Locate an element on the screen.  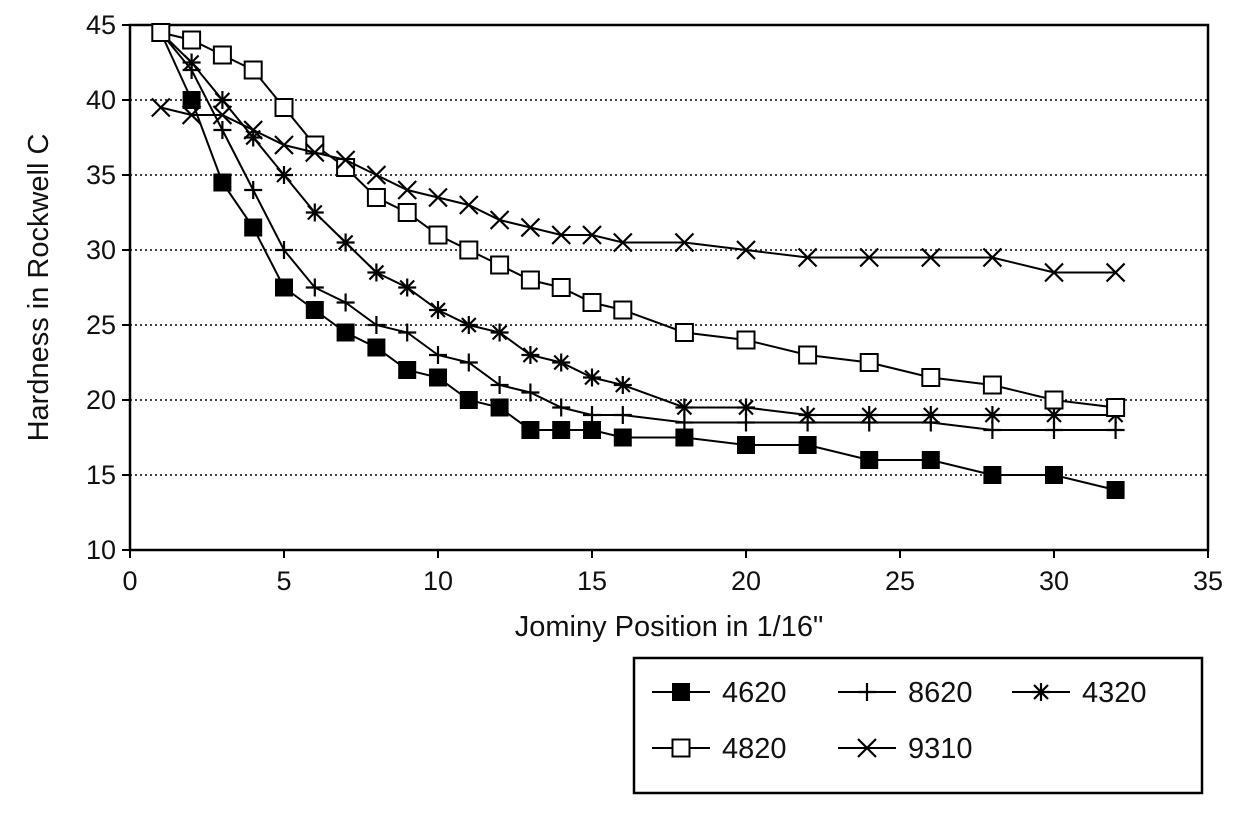
x-tick-label-25: 25 is located at coordinates (900, 581).